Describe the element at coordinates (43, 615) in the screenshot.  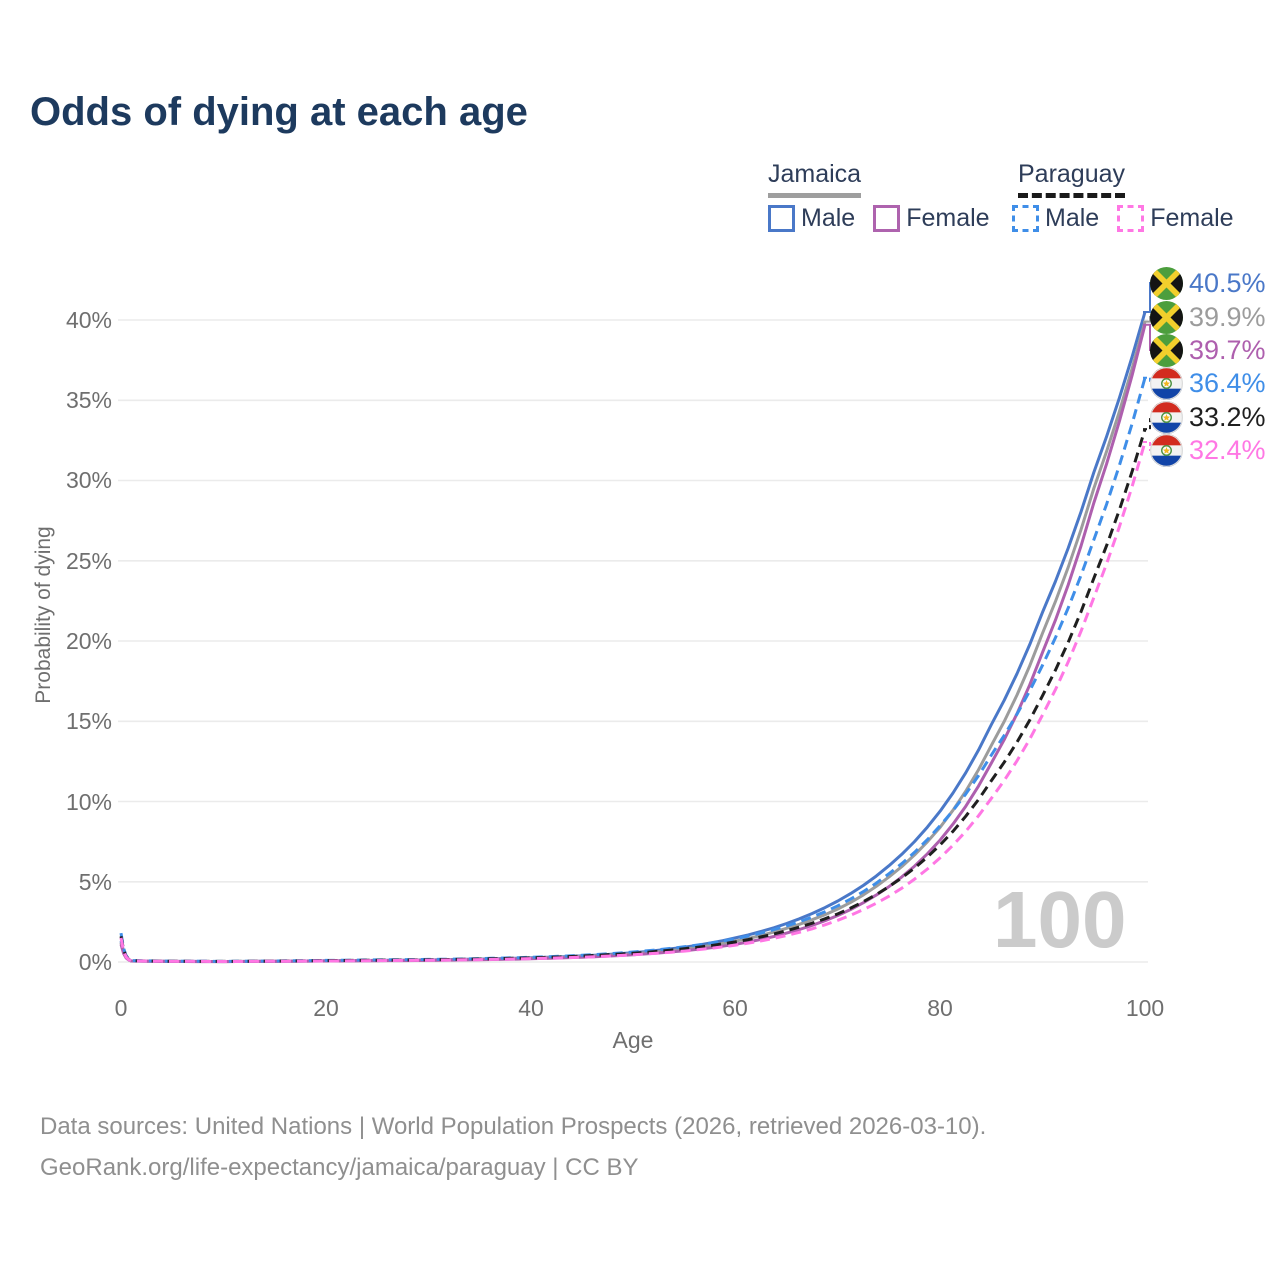
I see `y-axis-title: Probability of dying` at that location.